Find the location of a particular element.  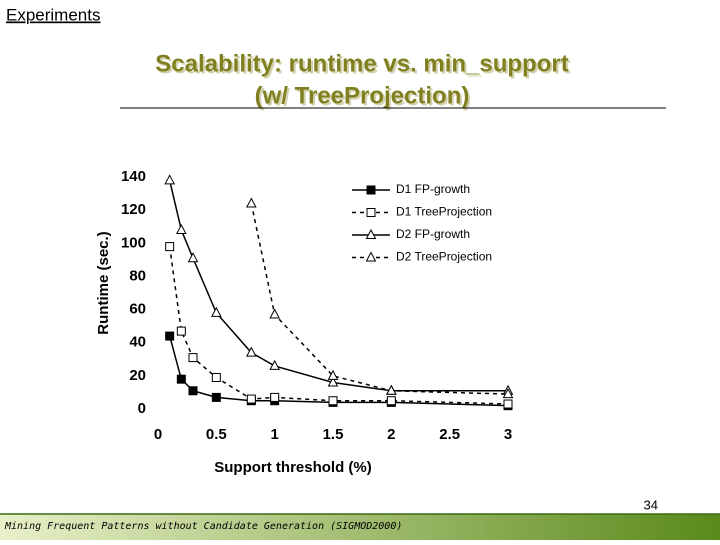

y-tick-label: 100 is located at coordinates (133, 242).